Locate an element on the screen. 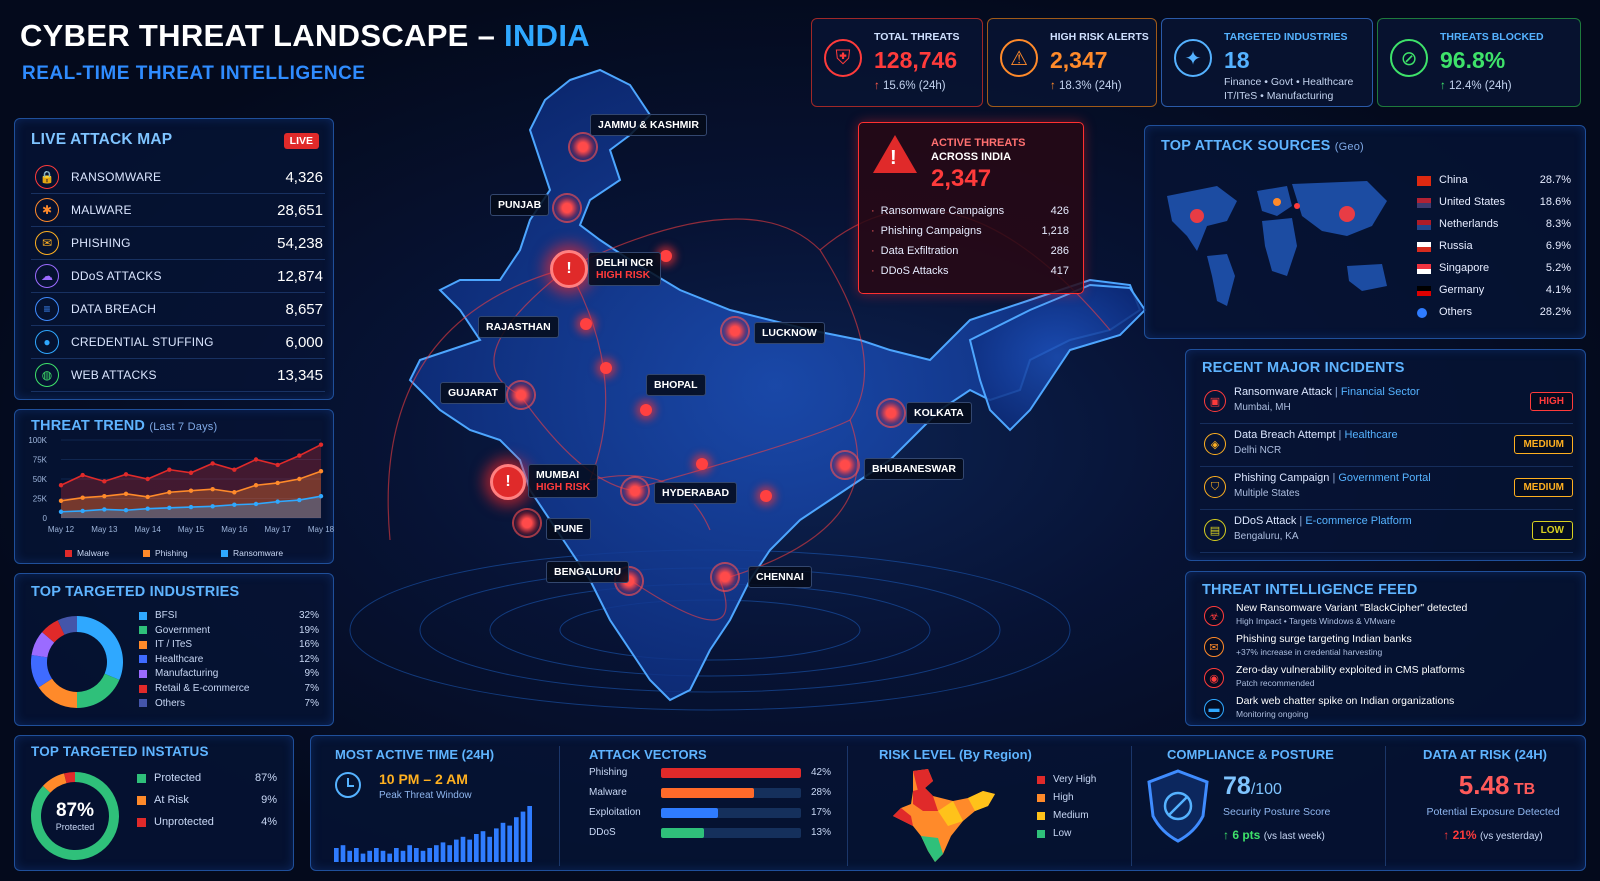 The image size is (1600, 881). source-country: China is located at coordinates (1453, 180).